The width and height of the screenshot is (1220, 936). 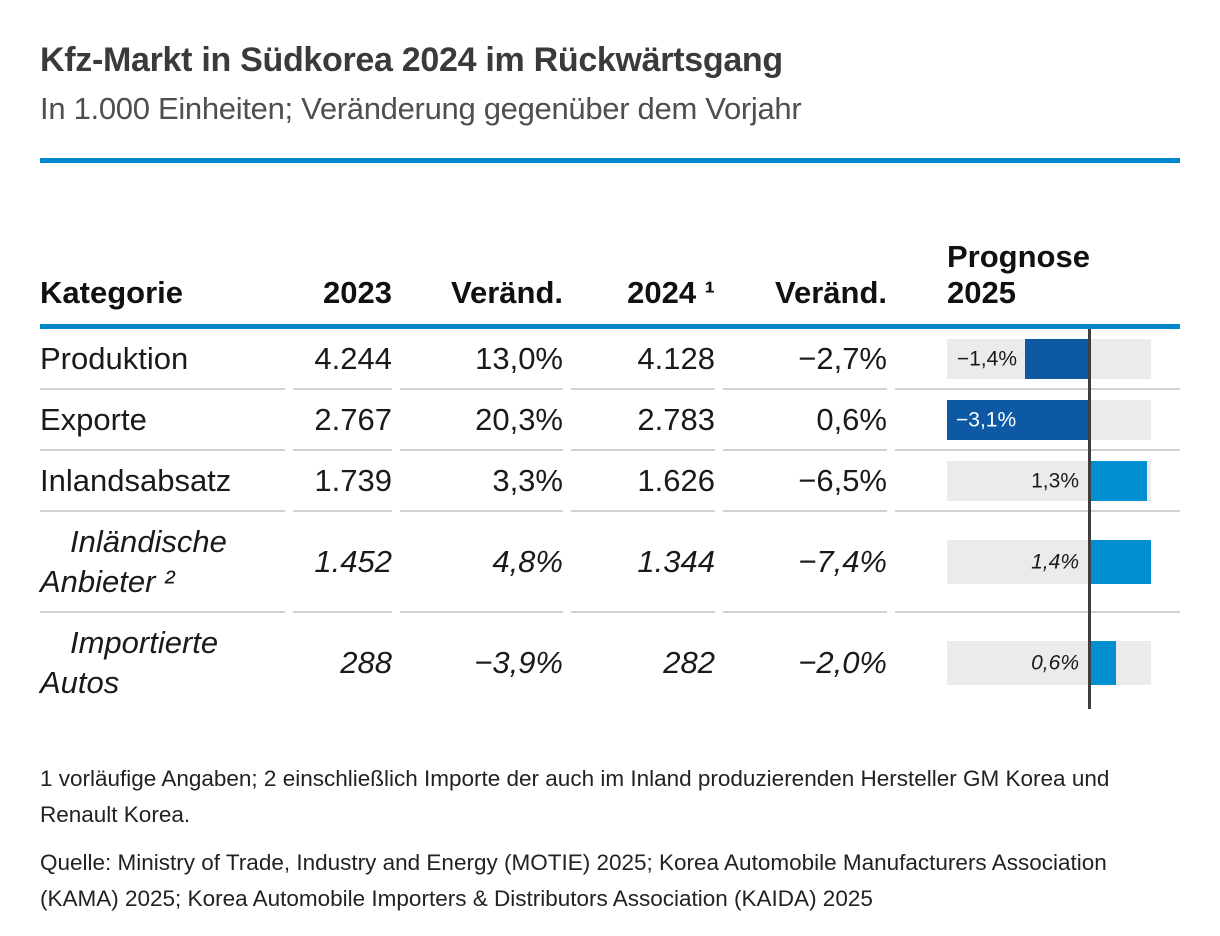 I want to click on row-category-label: Inländische Anbieter ², so click(x=133, y=561).